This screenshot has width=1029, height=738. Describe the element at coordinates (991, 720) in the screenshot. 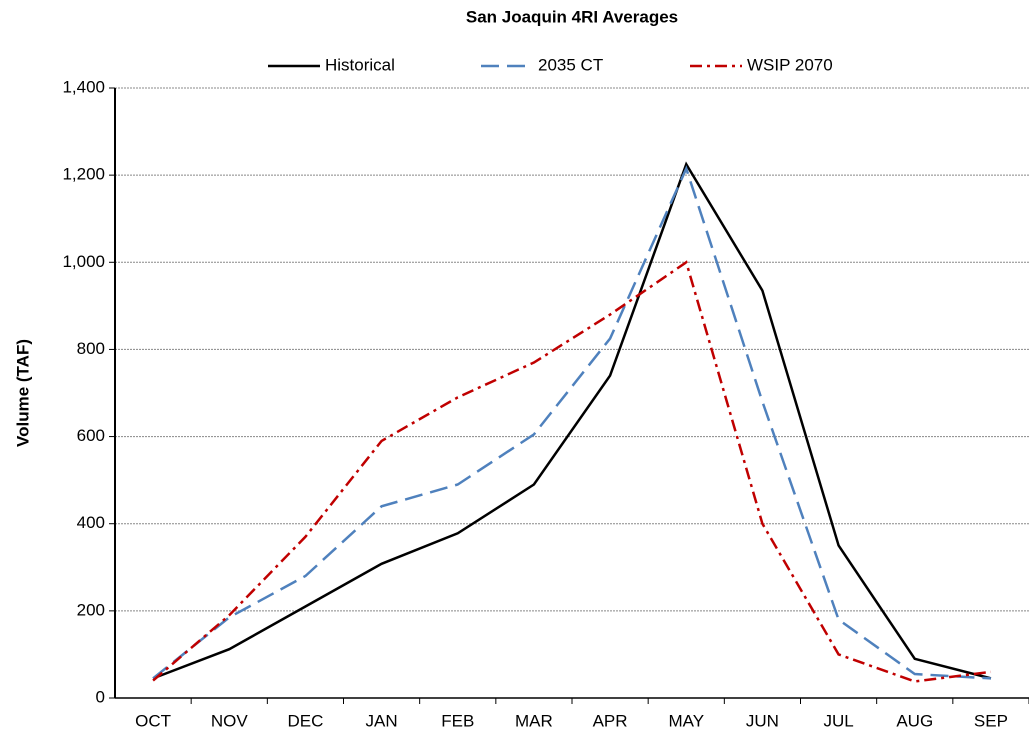

I see `x-tick-label: SEP` at that location.